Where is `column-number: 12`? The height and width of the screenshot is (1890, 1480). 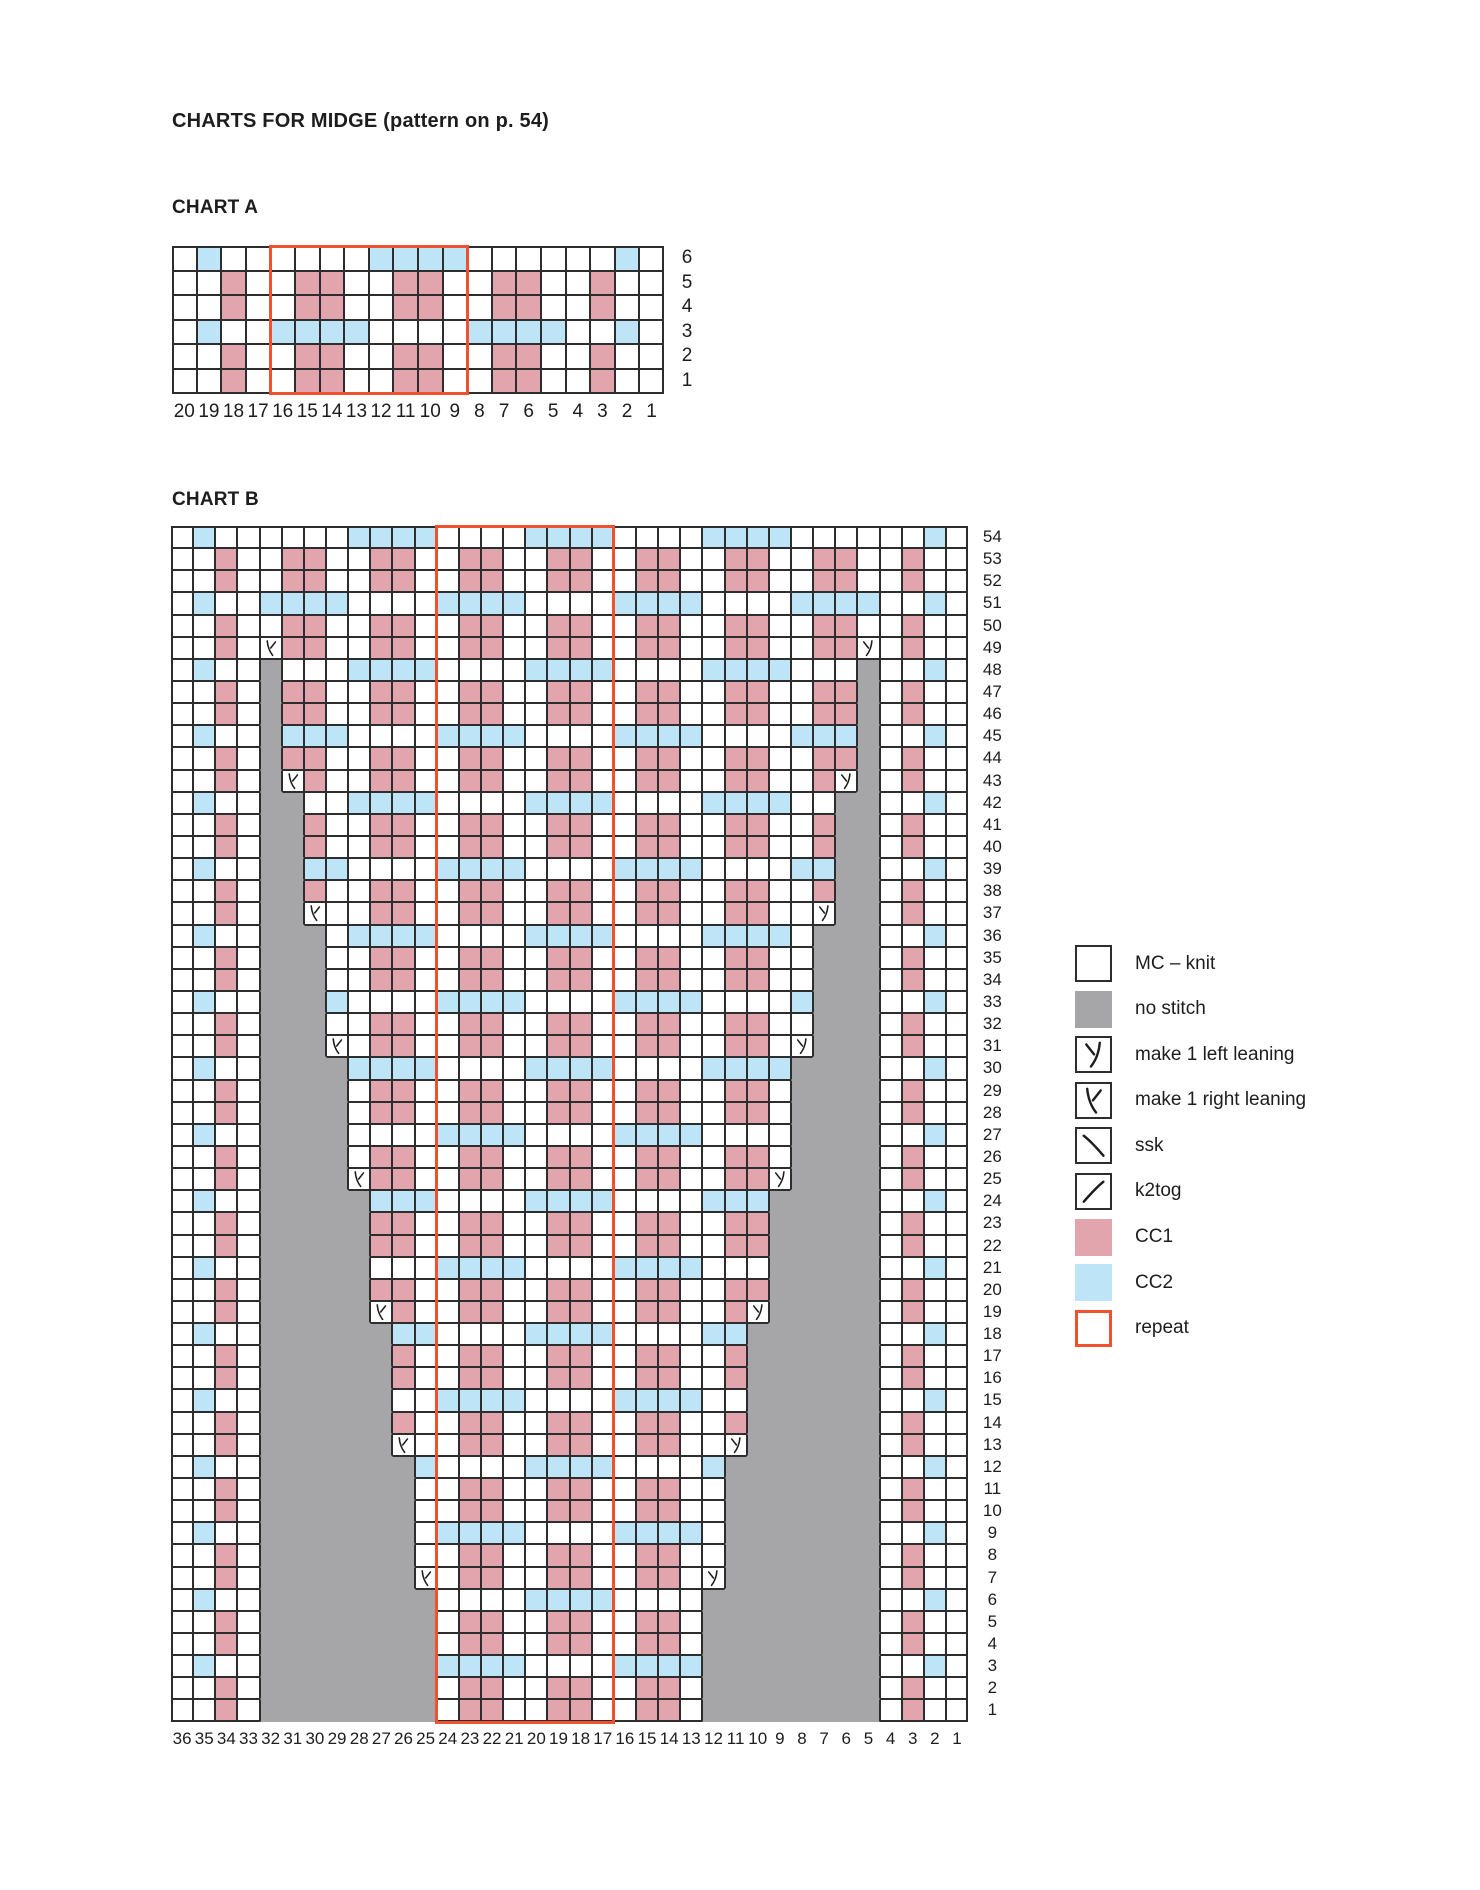 column-number: 12 is located at coordinates (381, 411).